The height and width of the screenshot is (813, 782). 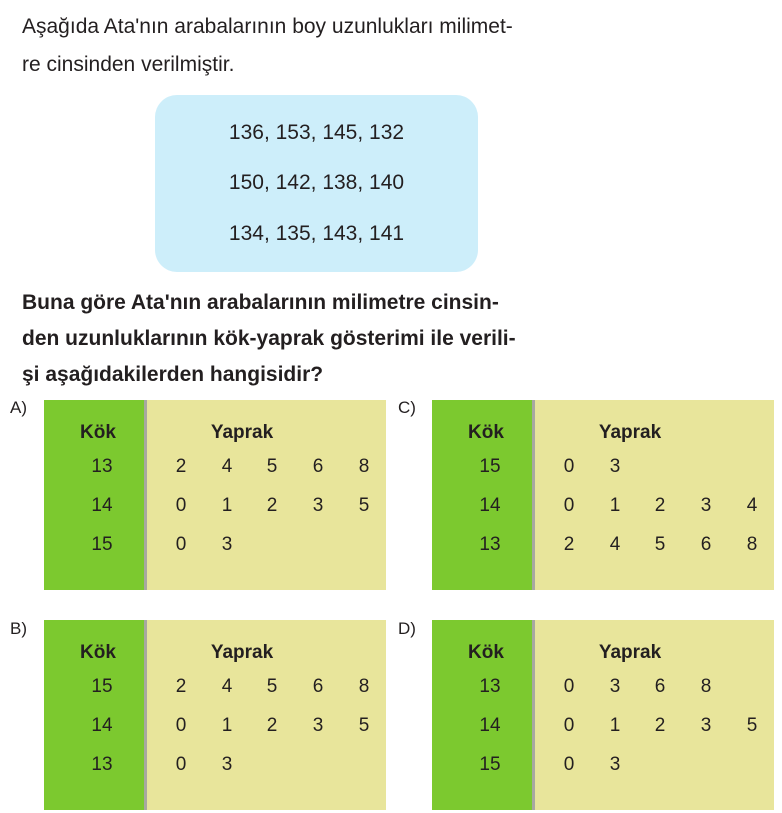 I want to click on option-label-b: B), so click(x=18, y=628).